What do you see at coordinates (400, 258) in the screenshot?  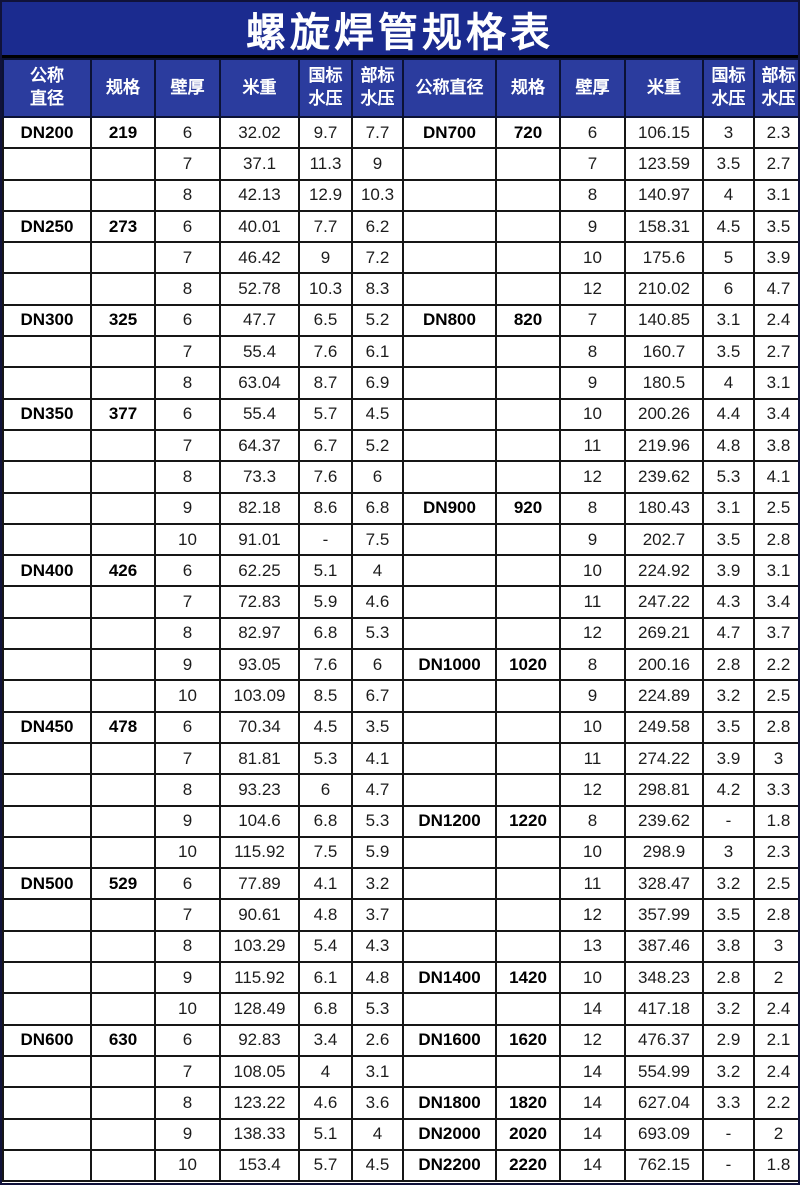 I see `spec-row: 7 46.42 9 7.2 10 175.6 5 3.9` at bounding box center [400, 258].